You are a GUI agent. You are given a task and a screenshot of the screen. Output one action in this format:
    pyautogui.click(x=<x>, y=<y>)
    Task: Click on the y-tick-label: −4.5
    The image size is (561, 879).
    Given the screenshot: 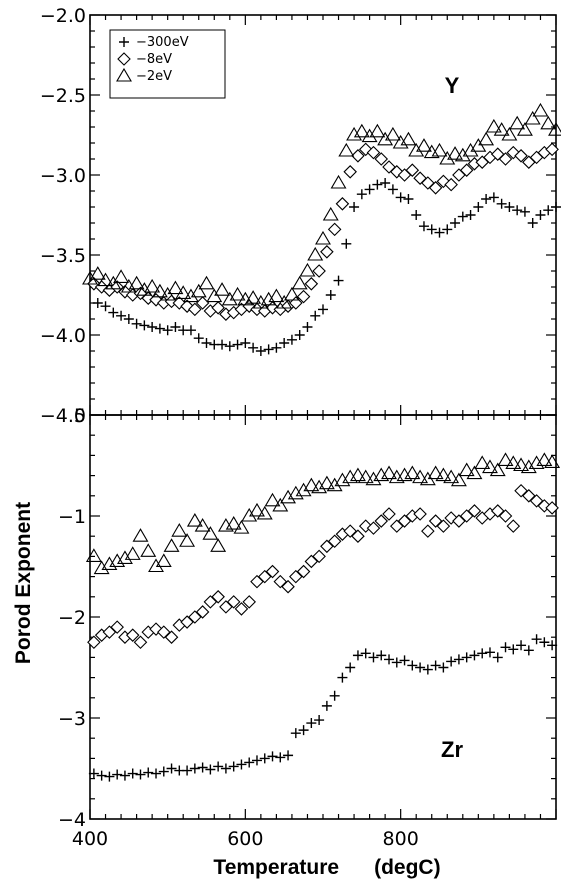 What is the action you would take?
    pyautogui.click(x=63, y=416)
    